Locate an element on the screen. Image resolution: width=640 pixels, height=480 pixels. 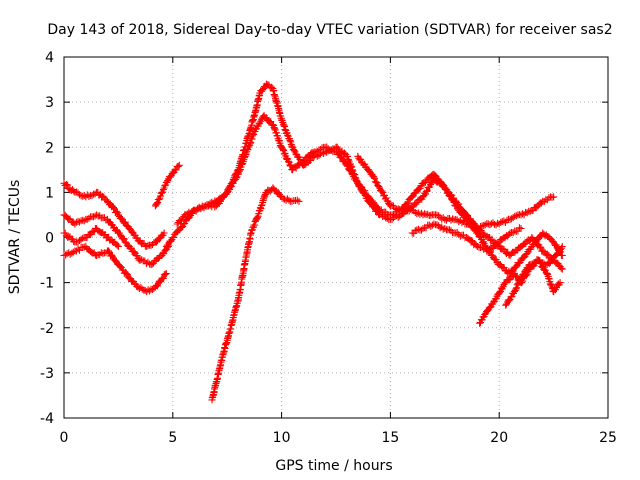
x-tick-label: 10 is located at coordinates (282, 438).